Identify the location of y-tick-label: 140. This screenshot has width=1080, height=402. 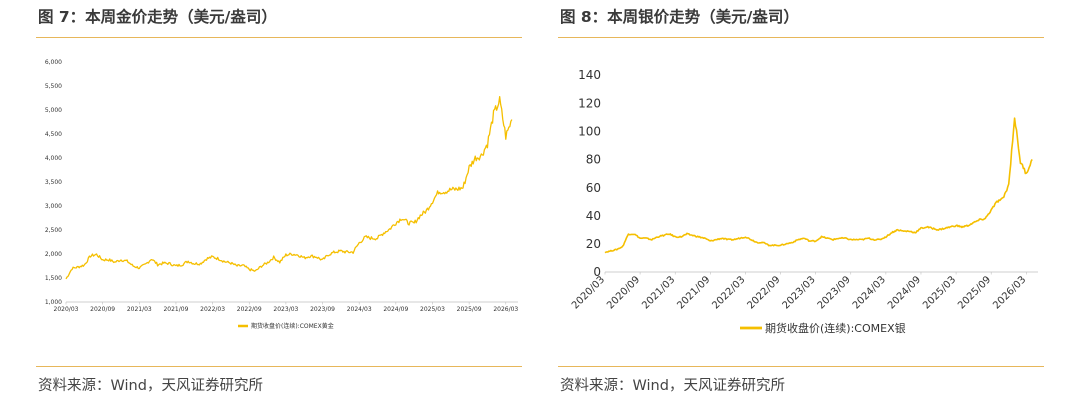
(589, 75).